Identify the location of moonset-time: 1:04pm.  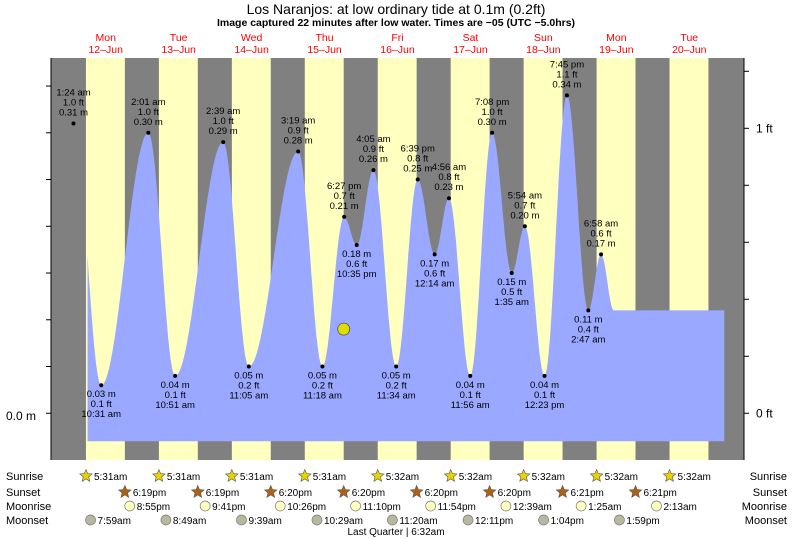
(567, 521).